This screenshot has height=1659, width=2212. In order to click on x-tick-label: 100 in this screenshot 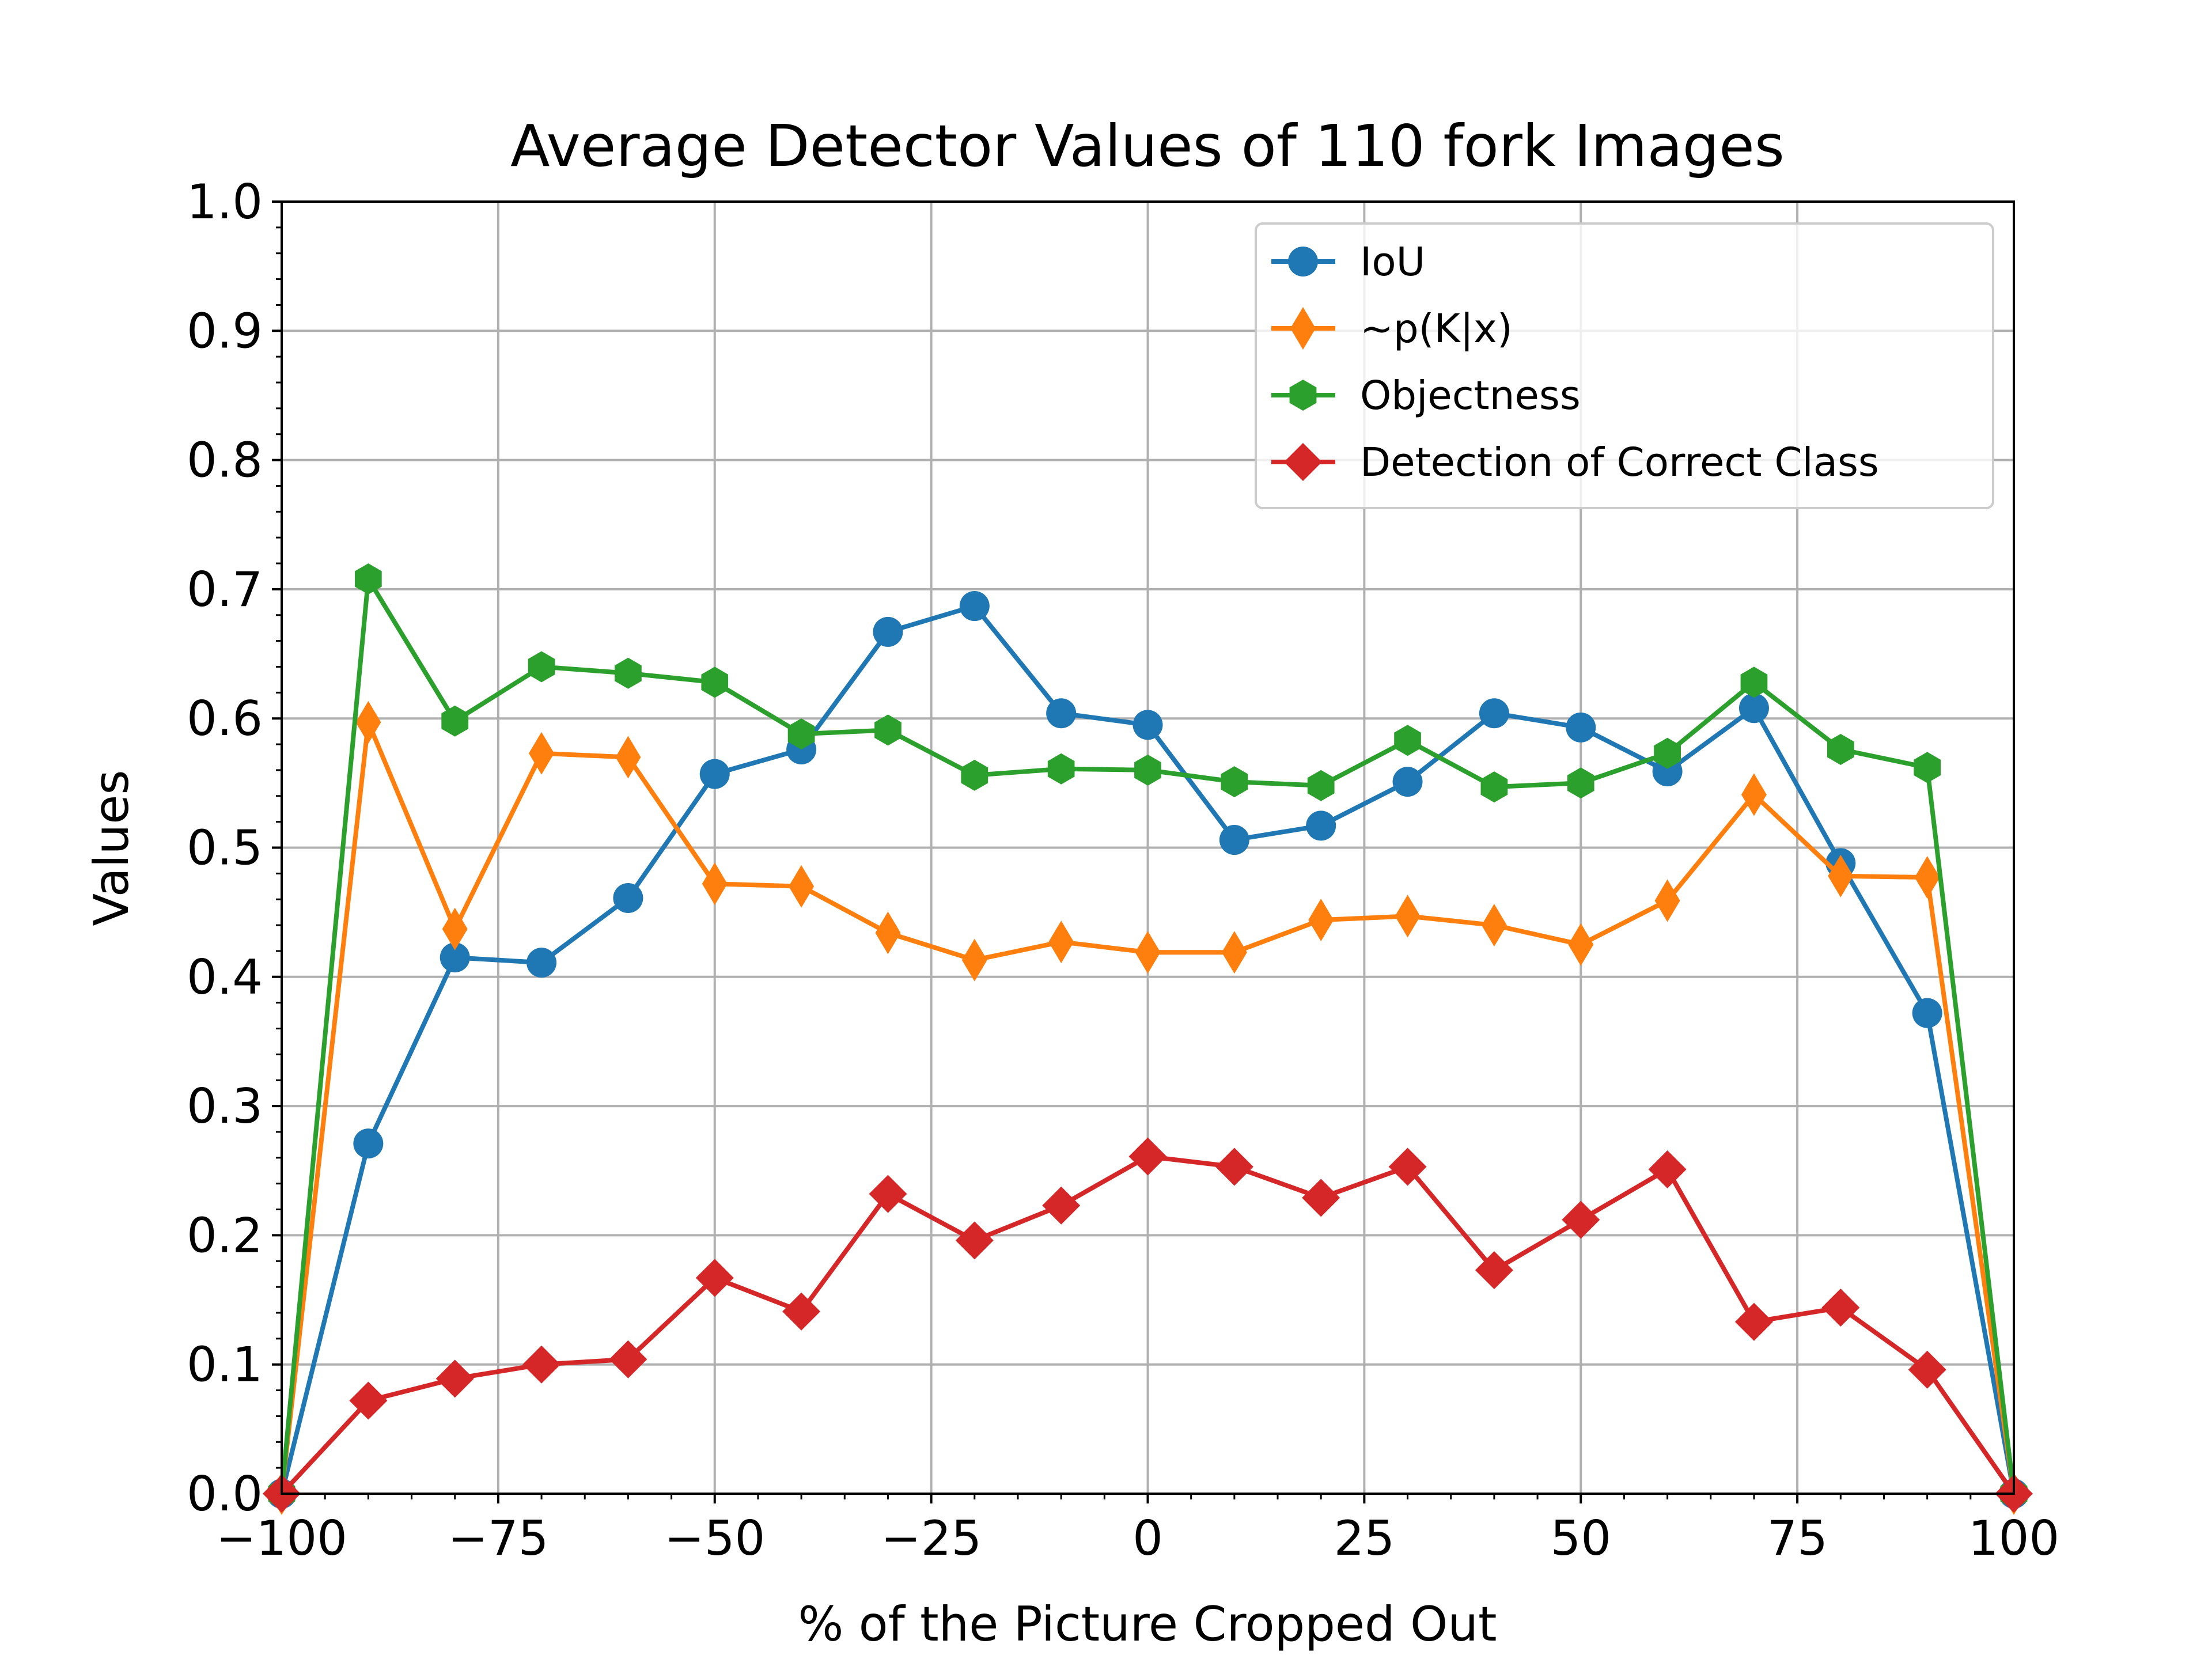, I will do `click(2013, 1538)`.